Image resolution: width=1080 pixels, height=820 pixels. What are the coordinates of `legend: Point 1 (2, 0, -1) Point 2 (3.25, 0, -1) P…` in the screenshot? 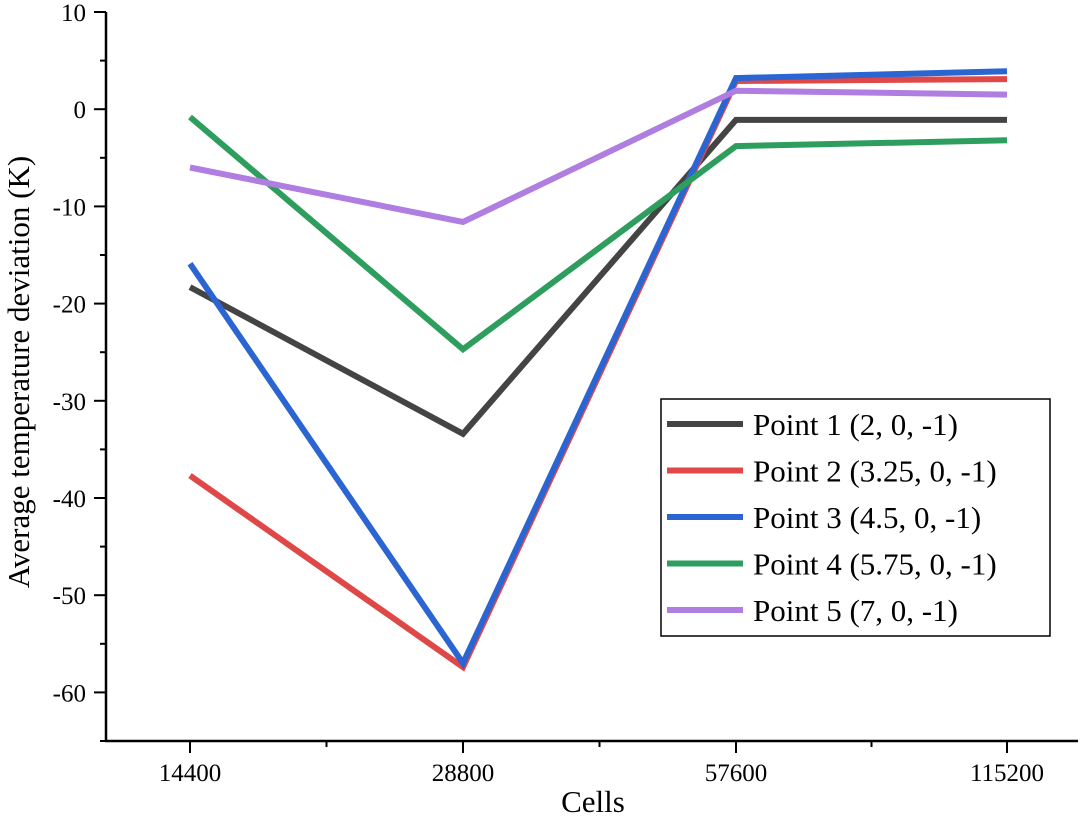 It's located at (855, 517).